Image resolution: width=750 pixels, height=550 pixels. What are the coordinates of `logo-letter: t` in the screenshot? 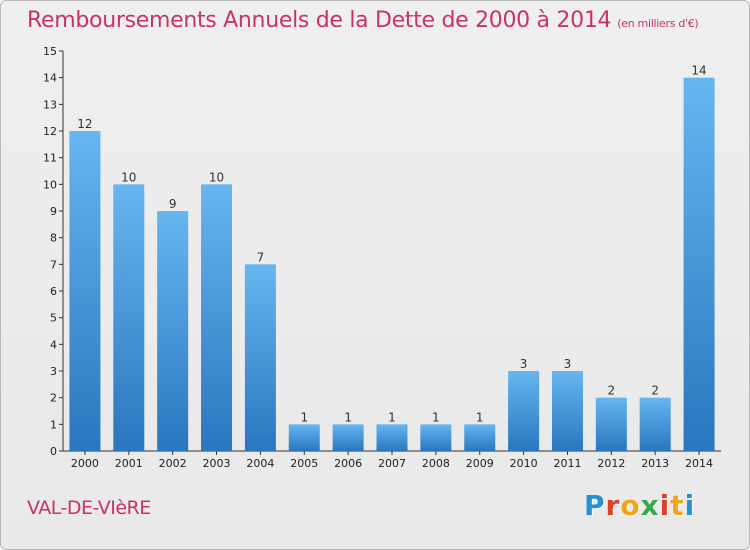 It's located at (677, 505).